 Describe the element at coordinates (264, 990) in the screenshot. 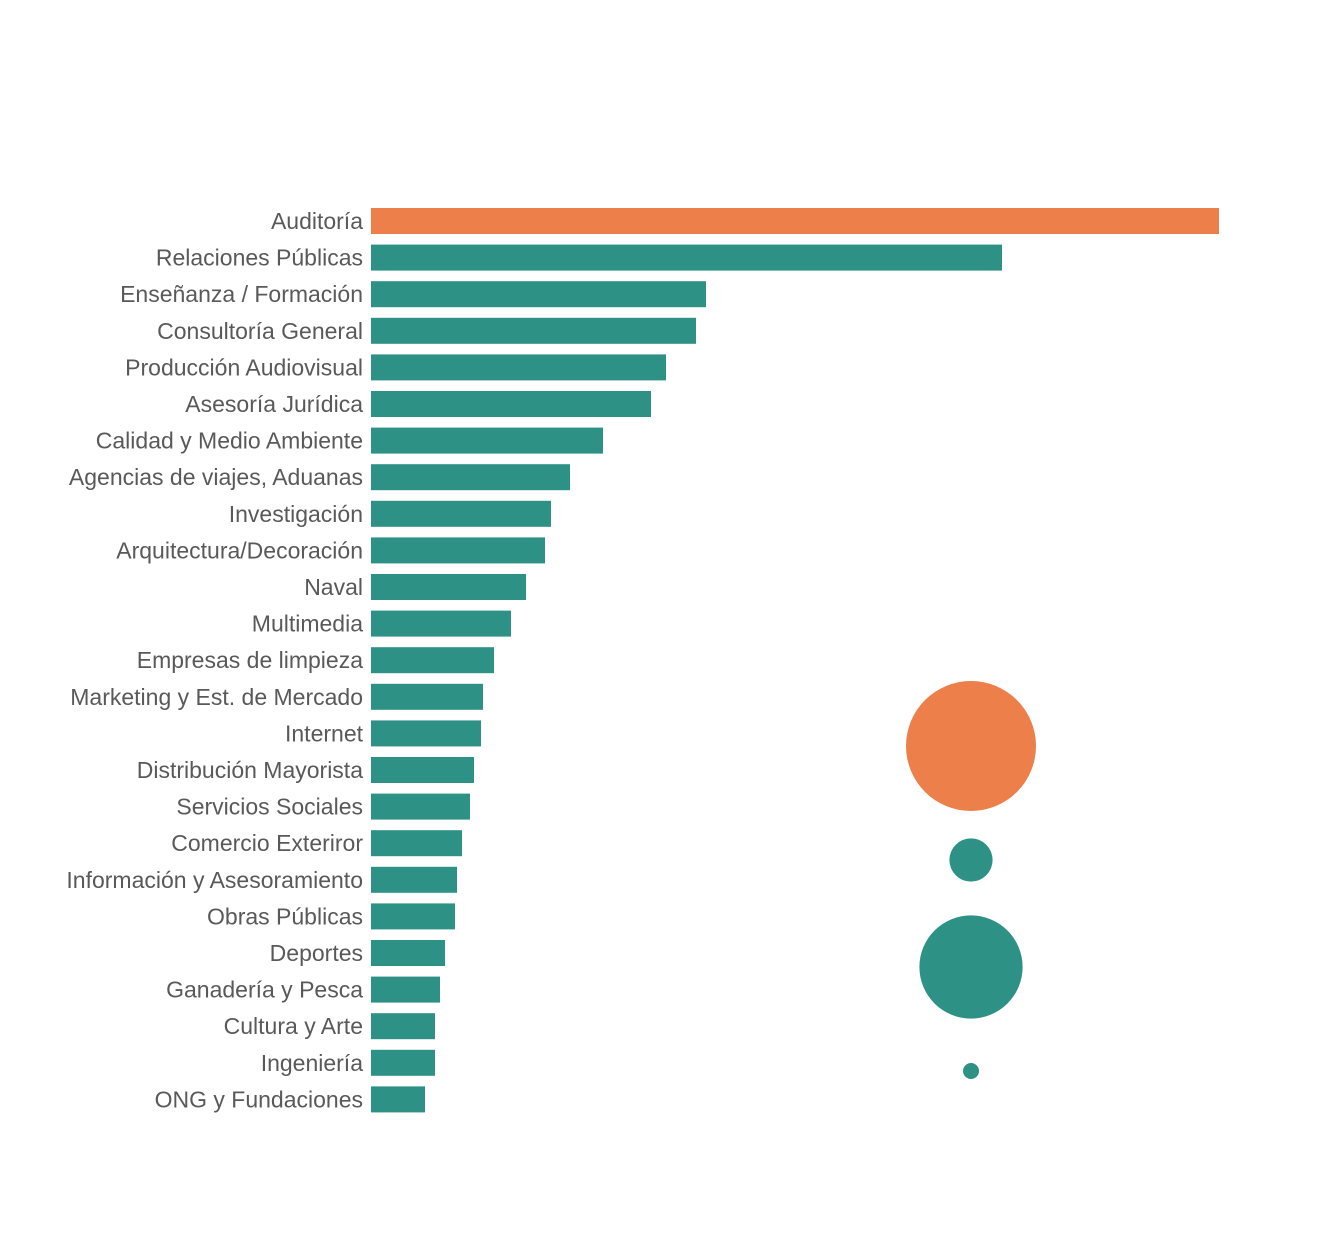

I see `category-label-21: Ganadería y Pesca` at that location.